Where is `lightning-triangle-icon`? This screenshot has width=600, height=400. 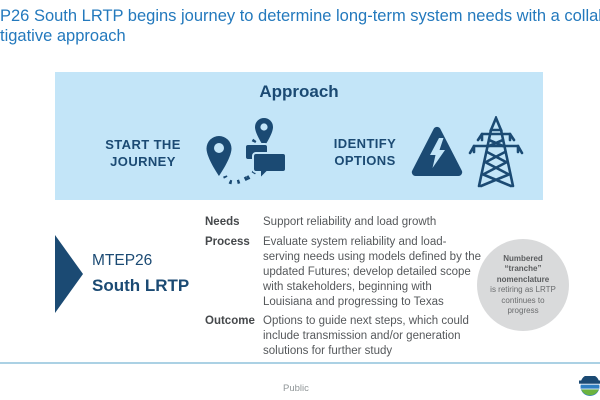 lightning-triangle-icon is located at coordinates (437, 151).